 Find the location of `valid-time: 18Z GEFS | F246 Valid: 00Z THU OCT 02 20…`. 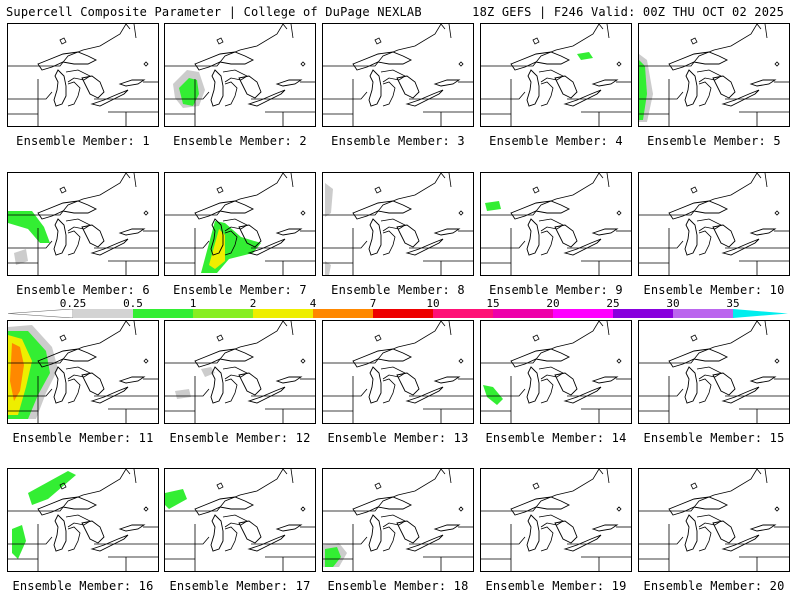

valid-time: 18Z GEFS | F246 Valid: 00Z THU OCT 02 20… is located at coordinates (628, 12).